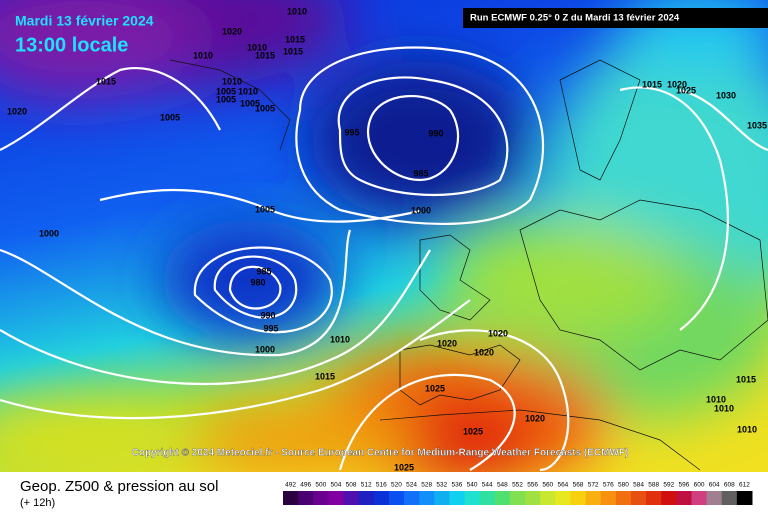 The image size is (768, 517). What do you see at coordinates (726, 95) in the screenshot?
I see `isobar-label: 1030` at bounding box center [726, 95].